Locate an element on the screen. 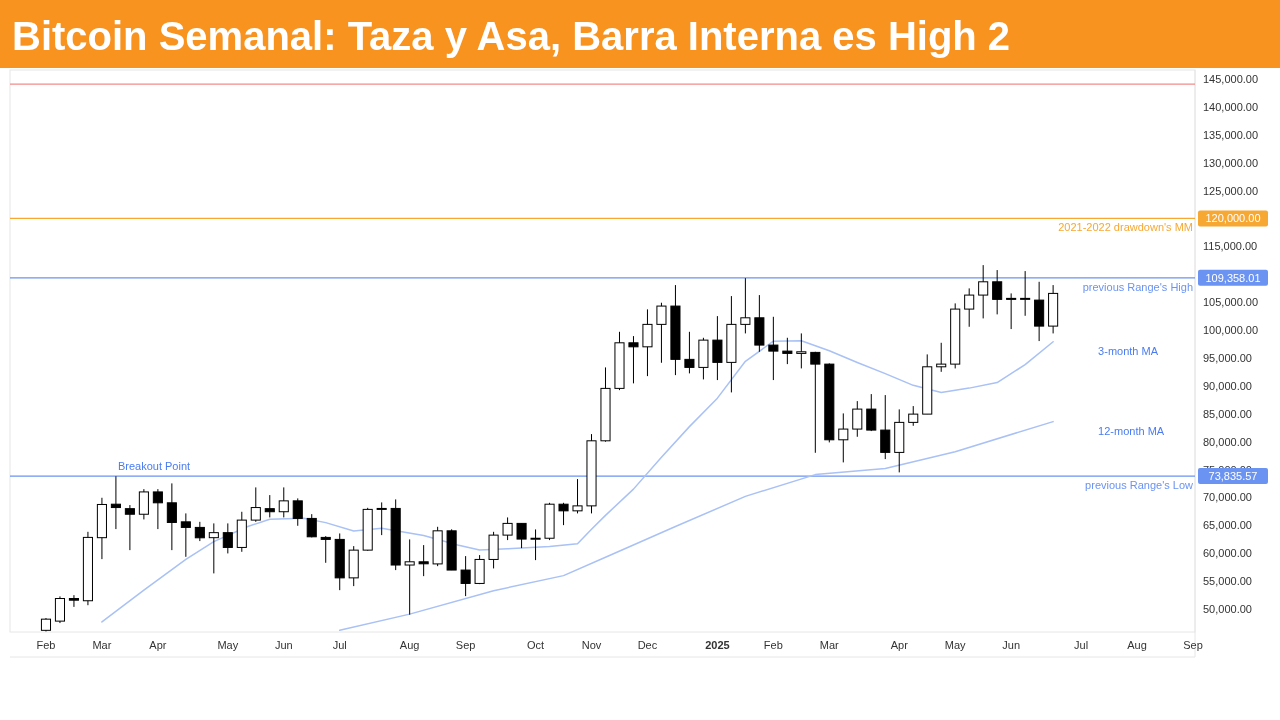 This screenshot has height=720, width=1280. annotation: Breakout Point is located at coordinates (154, 466).